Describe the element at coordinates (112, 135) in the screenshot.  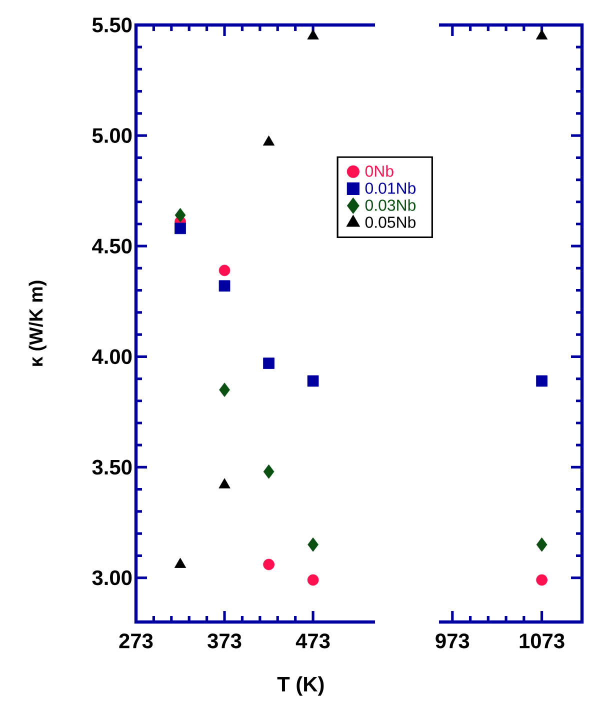
I see `y-tick-label: 5.00` at that location.